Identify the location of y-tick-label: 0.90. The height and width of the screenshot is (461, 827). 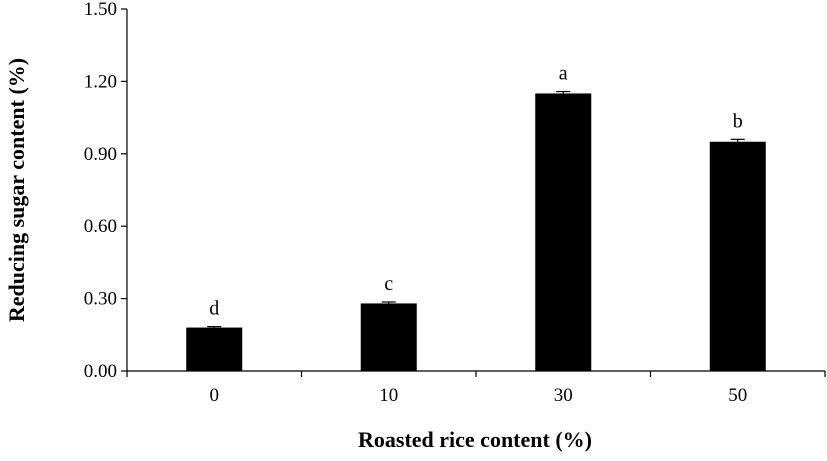
(100, 154).